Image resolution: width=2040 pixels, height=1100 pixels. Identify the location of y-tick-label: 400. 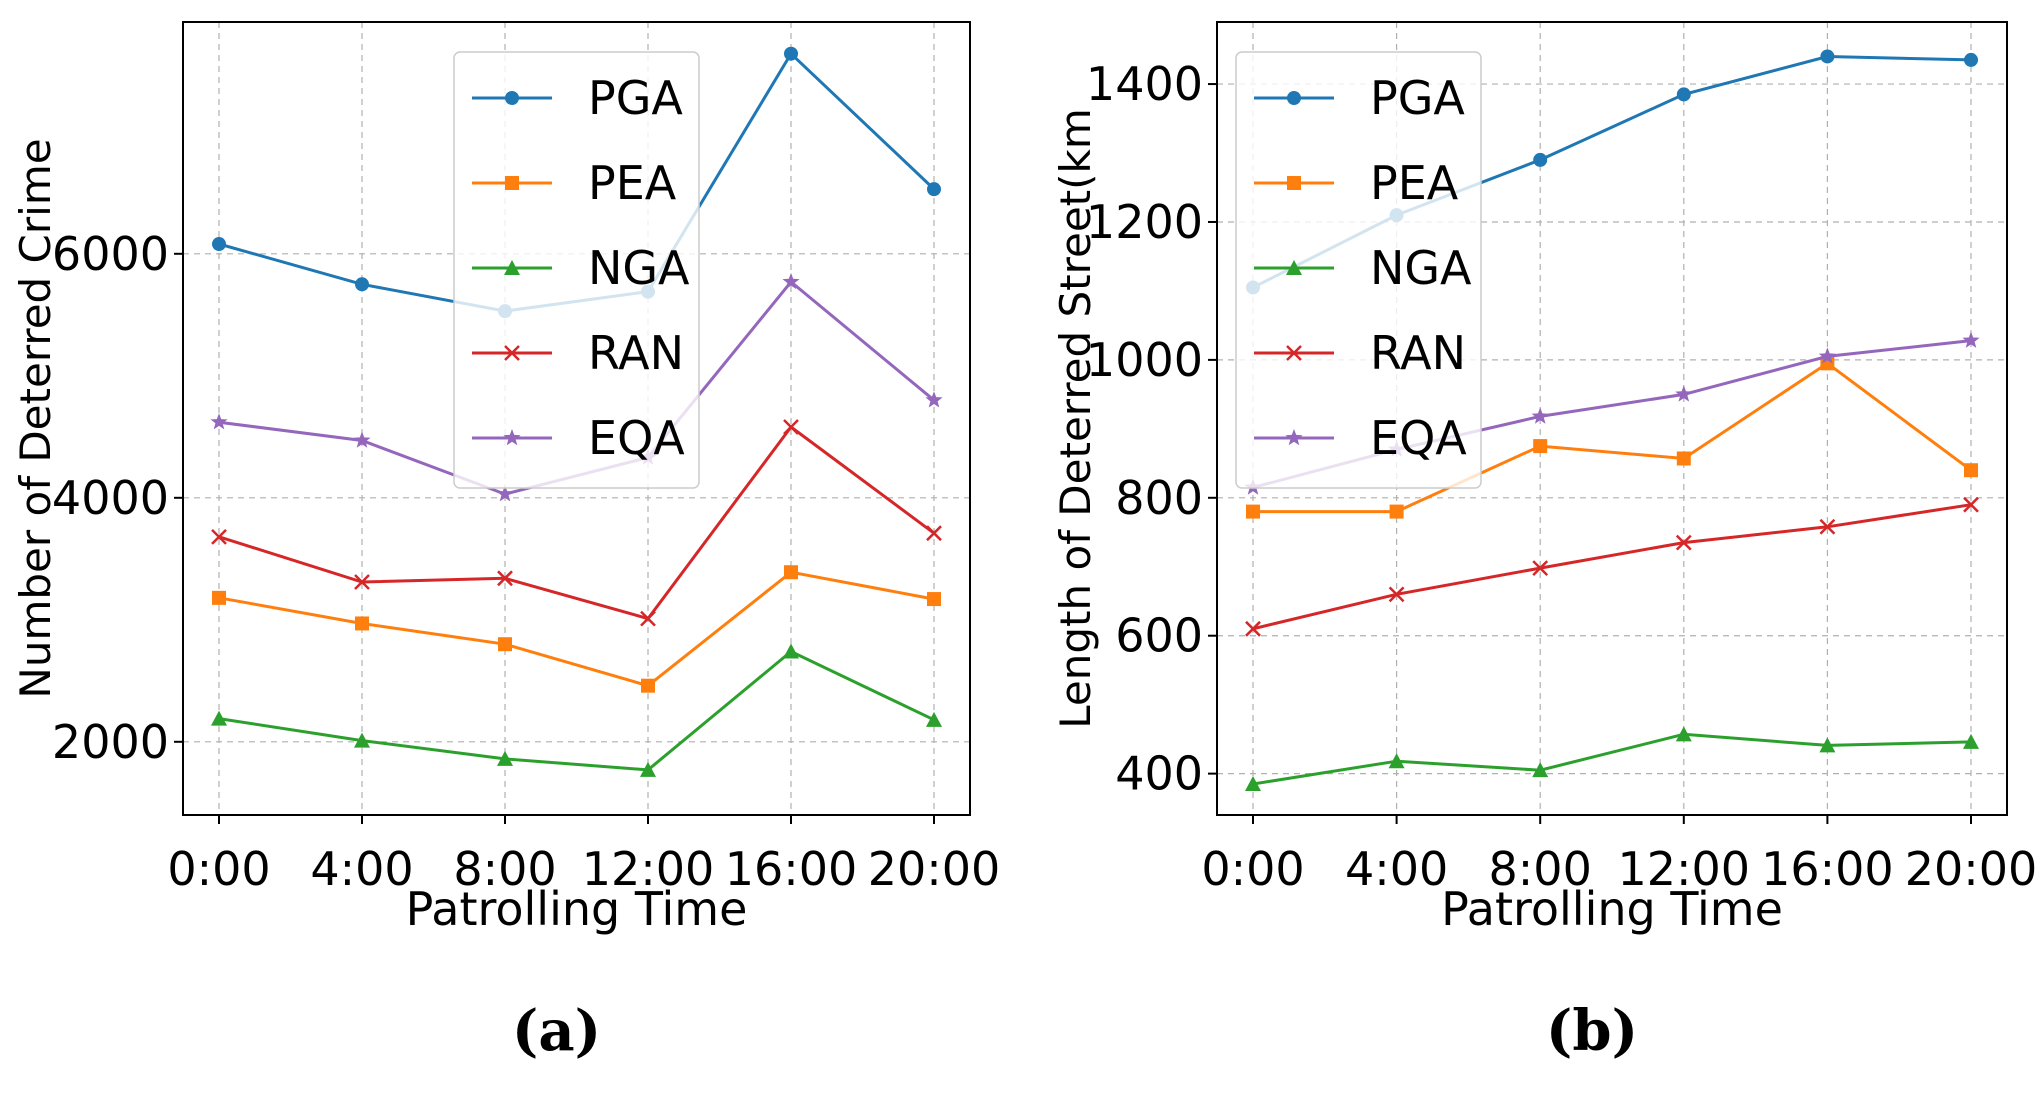
(1159, 774).